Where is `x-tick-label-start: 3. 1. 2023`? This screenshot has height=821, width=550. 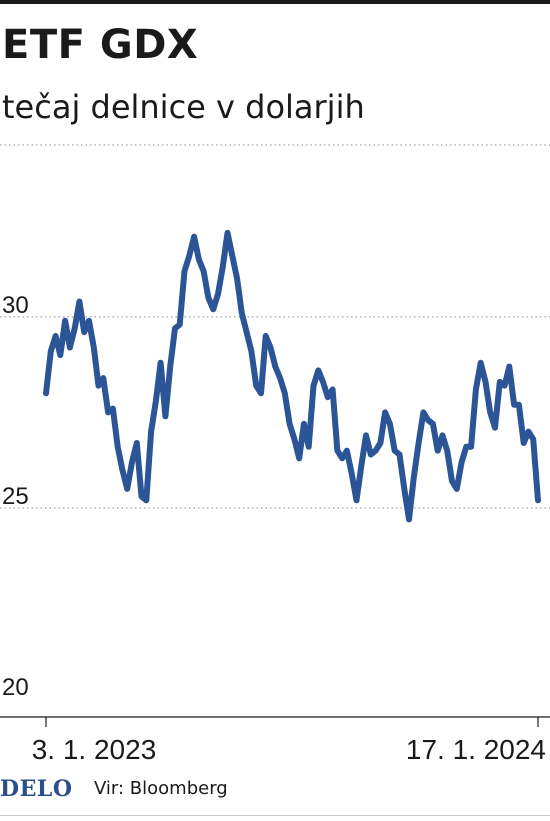
x-tick-label-start: 3. 1. 2023 is located at coordinates (94, 749).